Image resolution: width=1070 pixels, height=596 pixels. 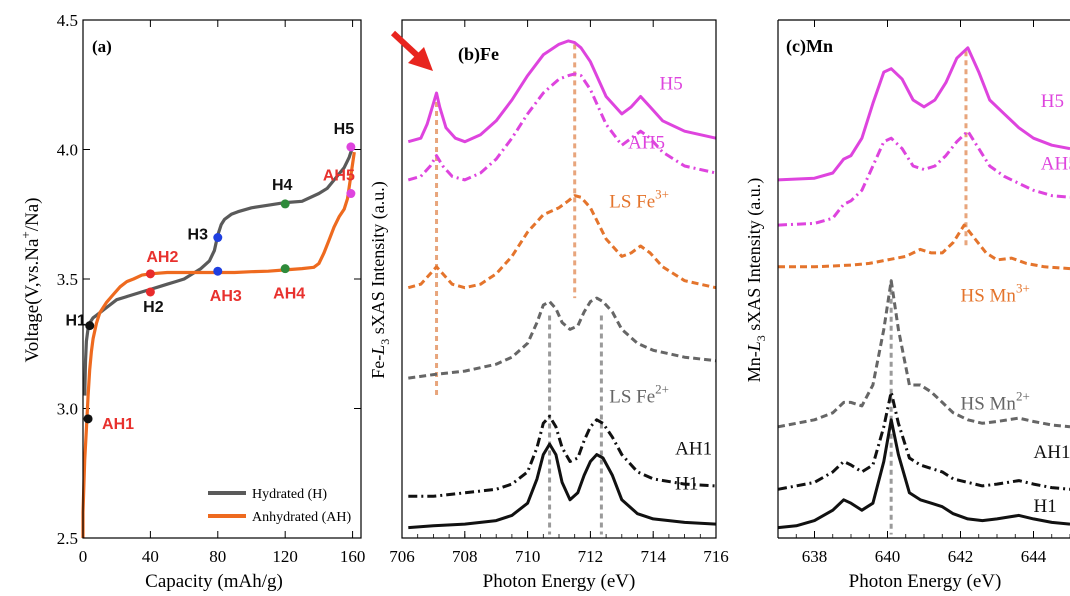 What do you see at coordinates (289, 494) in the screenshot?
I see `legend-label-hydrated: Hydrated (H)` at bounding box center [289, 494].